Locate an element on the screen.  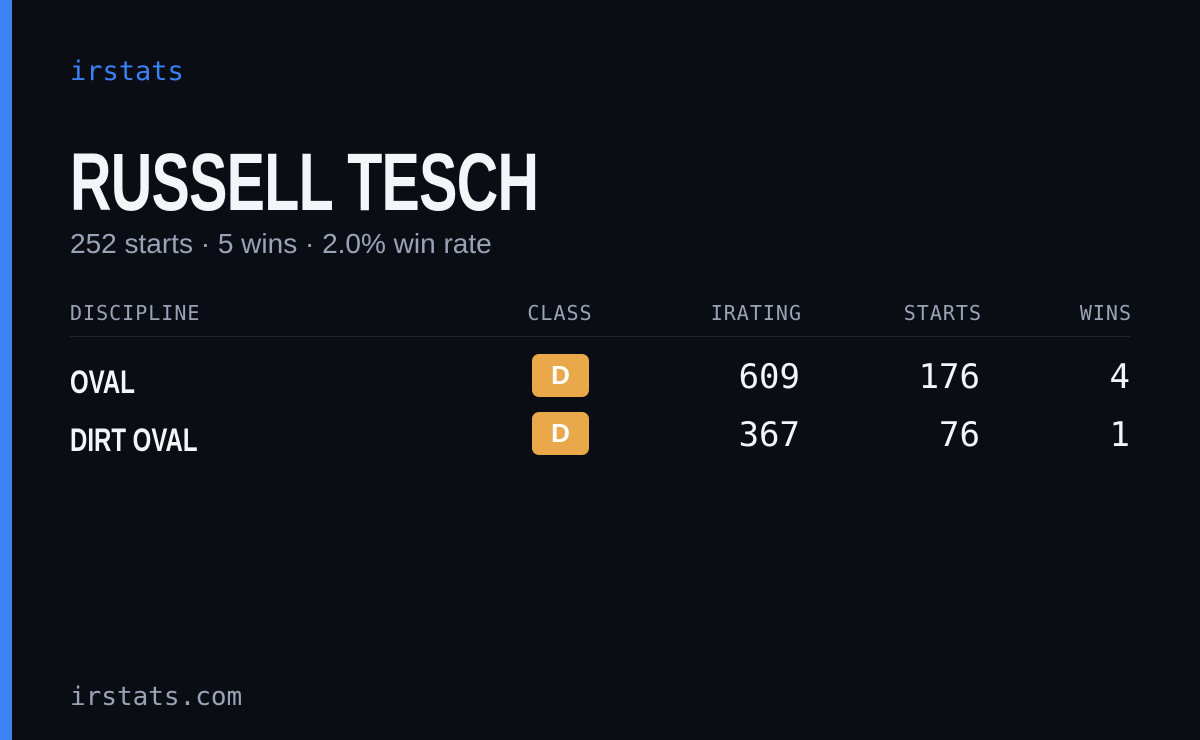
column-header: STARTS is located at coordinates (942, 313).